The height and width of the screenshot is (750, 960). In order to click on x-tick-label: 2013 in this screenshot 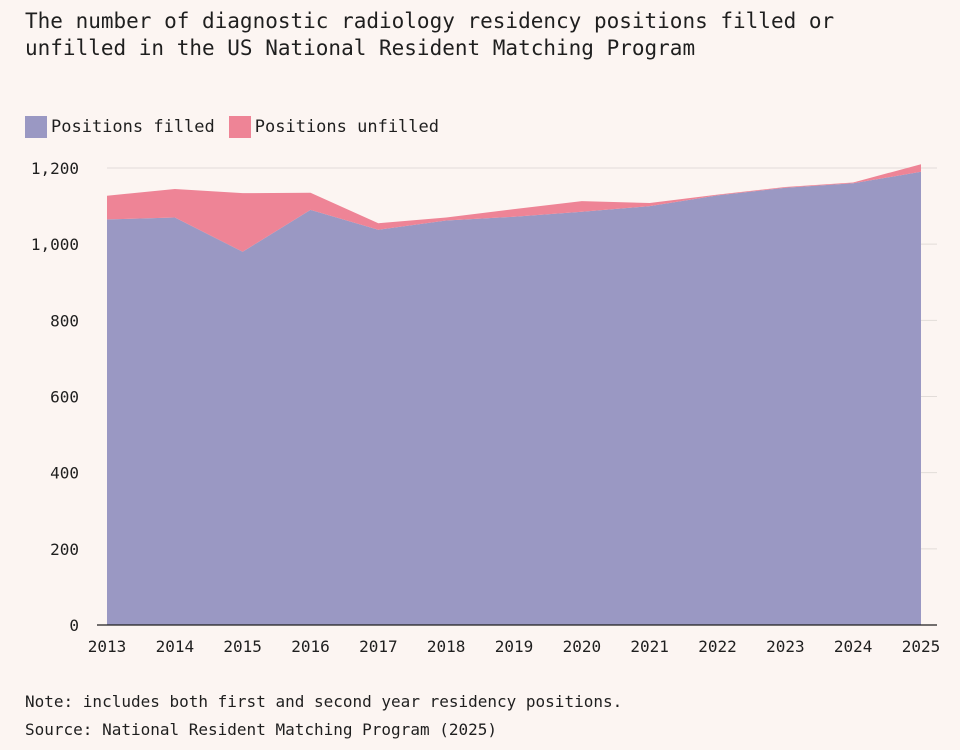, I will do `click(107, 646)`.